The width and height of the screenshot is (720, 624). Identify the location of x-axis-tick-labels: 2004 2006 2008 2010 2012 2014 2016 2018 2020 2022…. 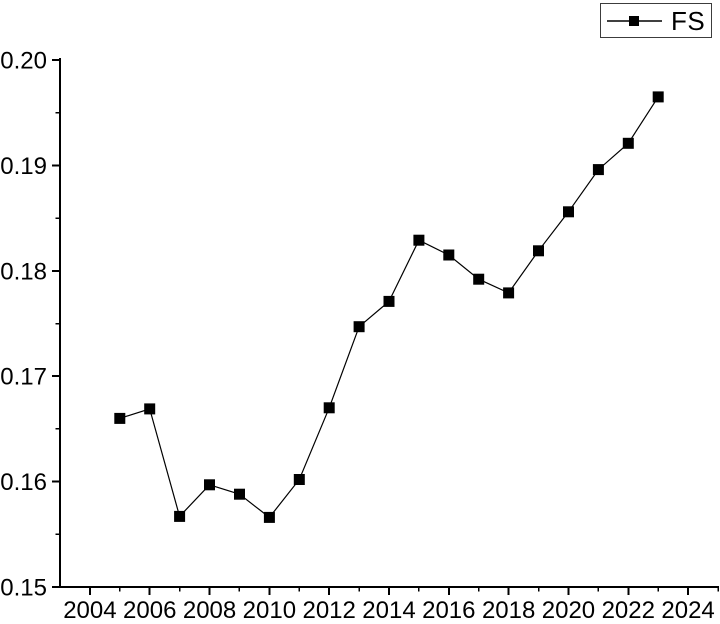
(389, 610).